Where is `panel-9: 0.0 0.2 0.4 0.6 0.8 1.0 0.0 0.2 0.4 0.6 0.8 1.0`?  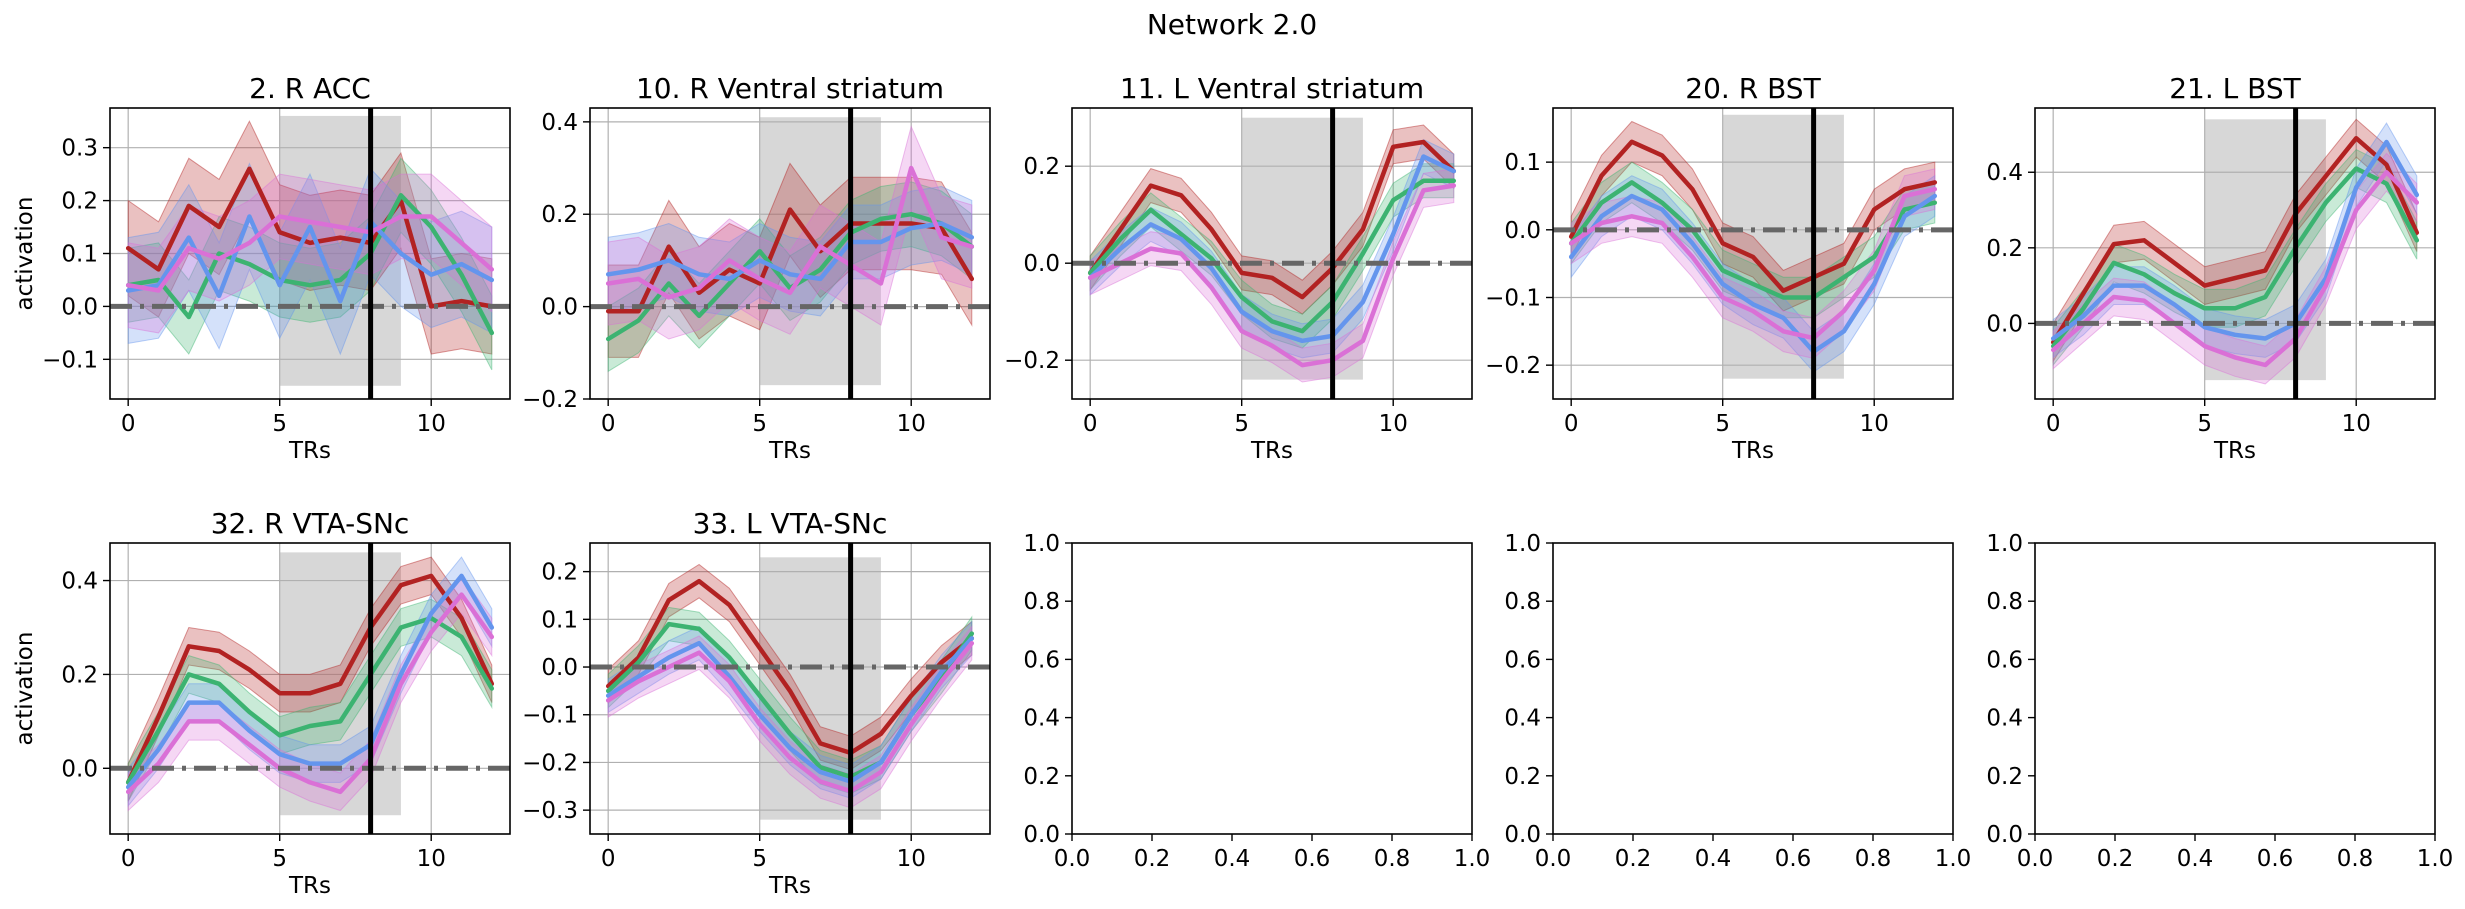
panel-9: 0.0 0.2 0.4 0.6 0.8 1.0 0.0 0.2 0.4 0.6 0.8 1.0 is located at coordinates (1737, 701).